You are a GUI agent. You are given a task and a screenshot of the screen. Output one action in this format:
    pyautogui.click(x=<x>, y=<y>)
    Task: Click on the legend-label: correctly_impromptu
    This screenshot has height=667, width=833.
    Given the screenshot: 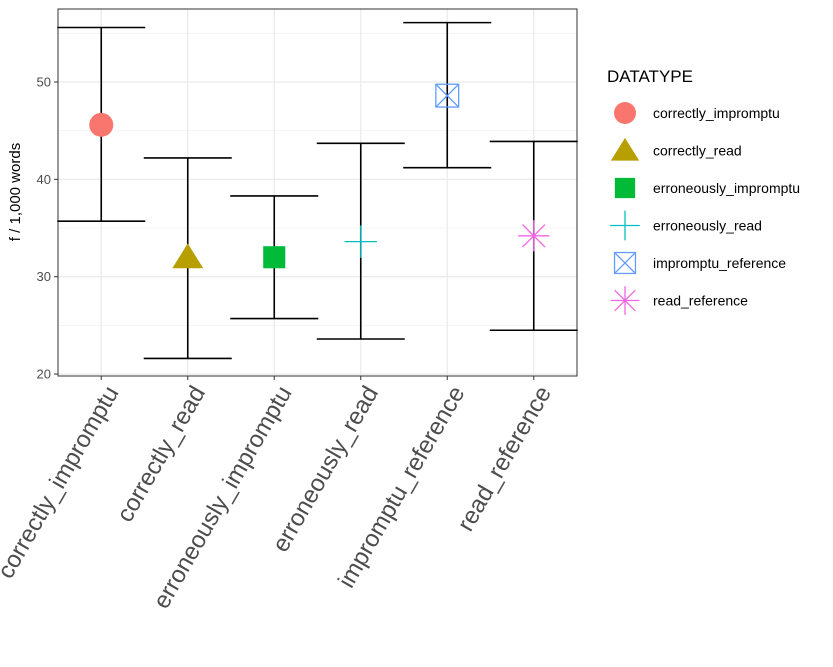 What is the action you would take?
    pyautogui.click(x=716, y=113)
    